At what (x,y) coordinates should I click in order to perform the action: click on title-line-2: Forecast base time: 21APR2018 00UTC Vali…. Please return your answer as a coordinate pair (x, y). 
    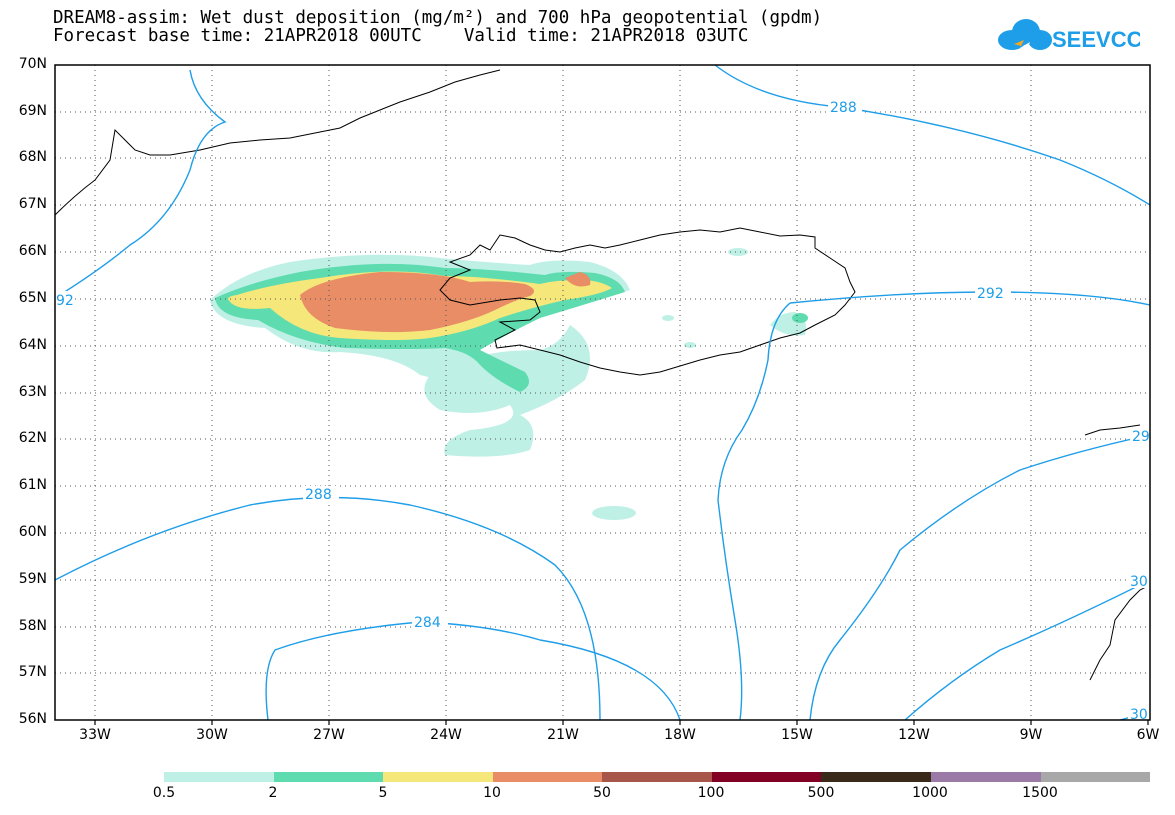
    Looking at the image, I should click on (401, 36).